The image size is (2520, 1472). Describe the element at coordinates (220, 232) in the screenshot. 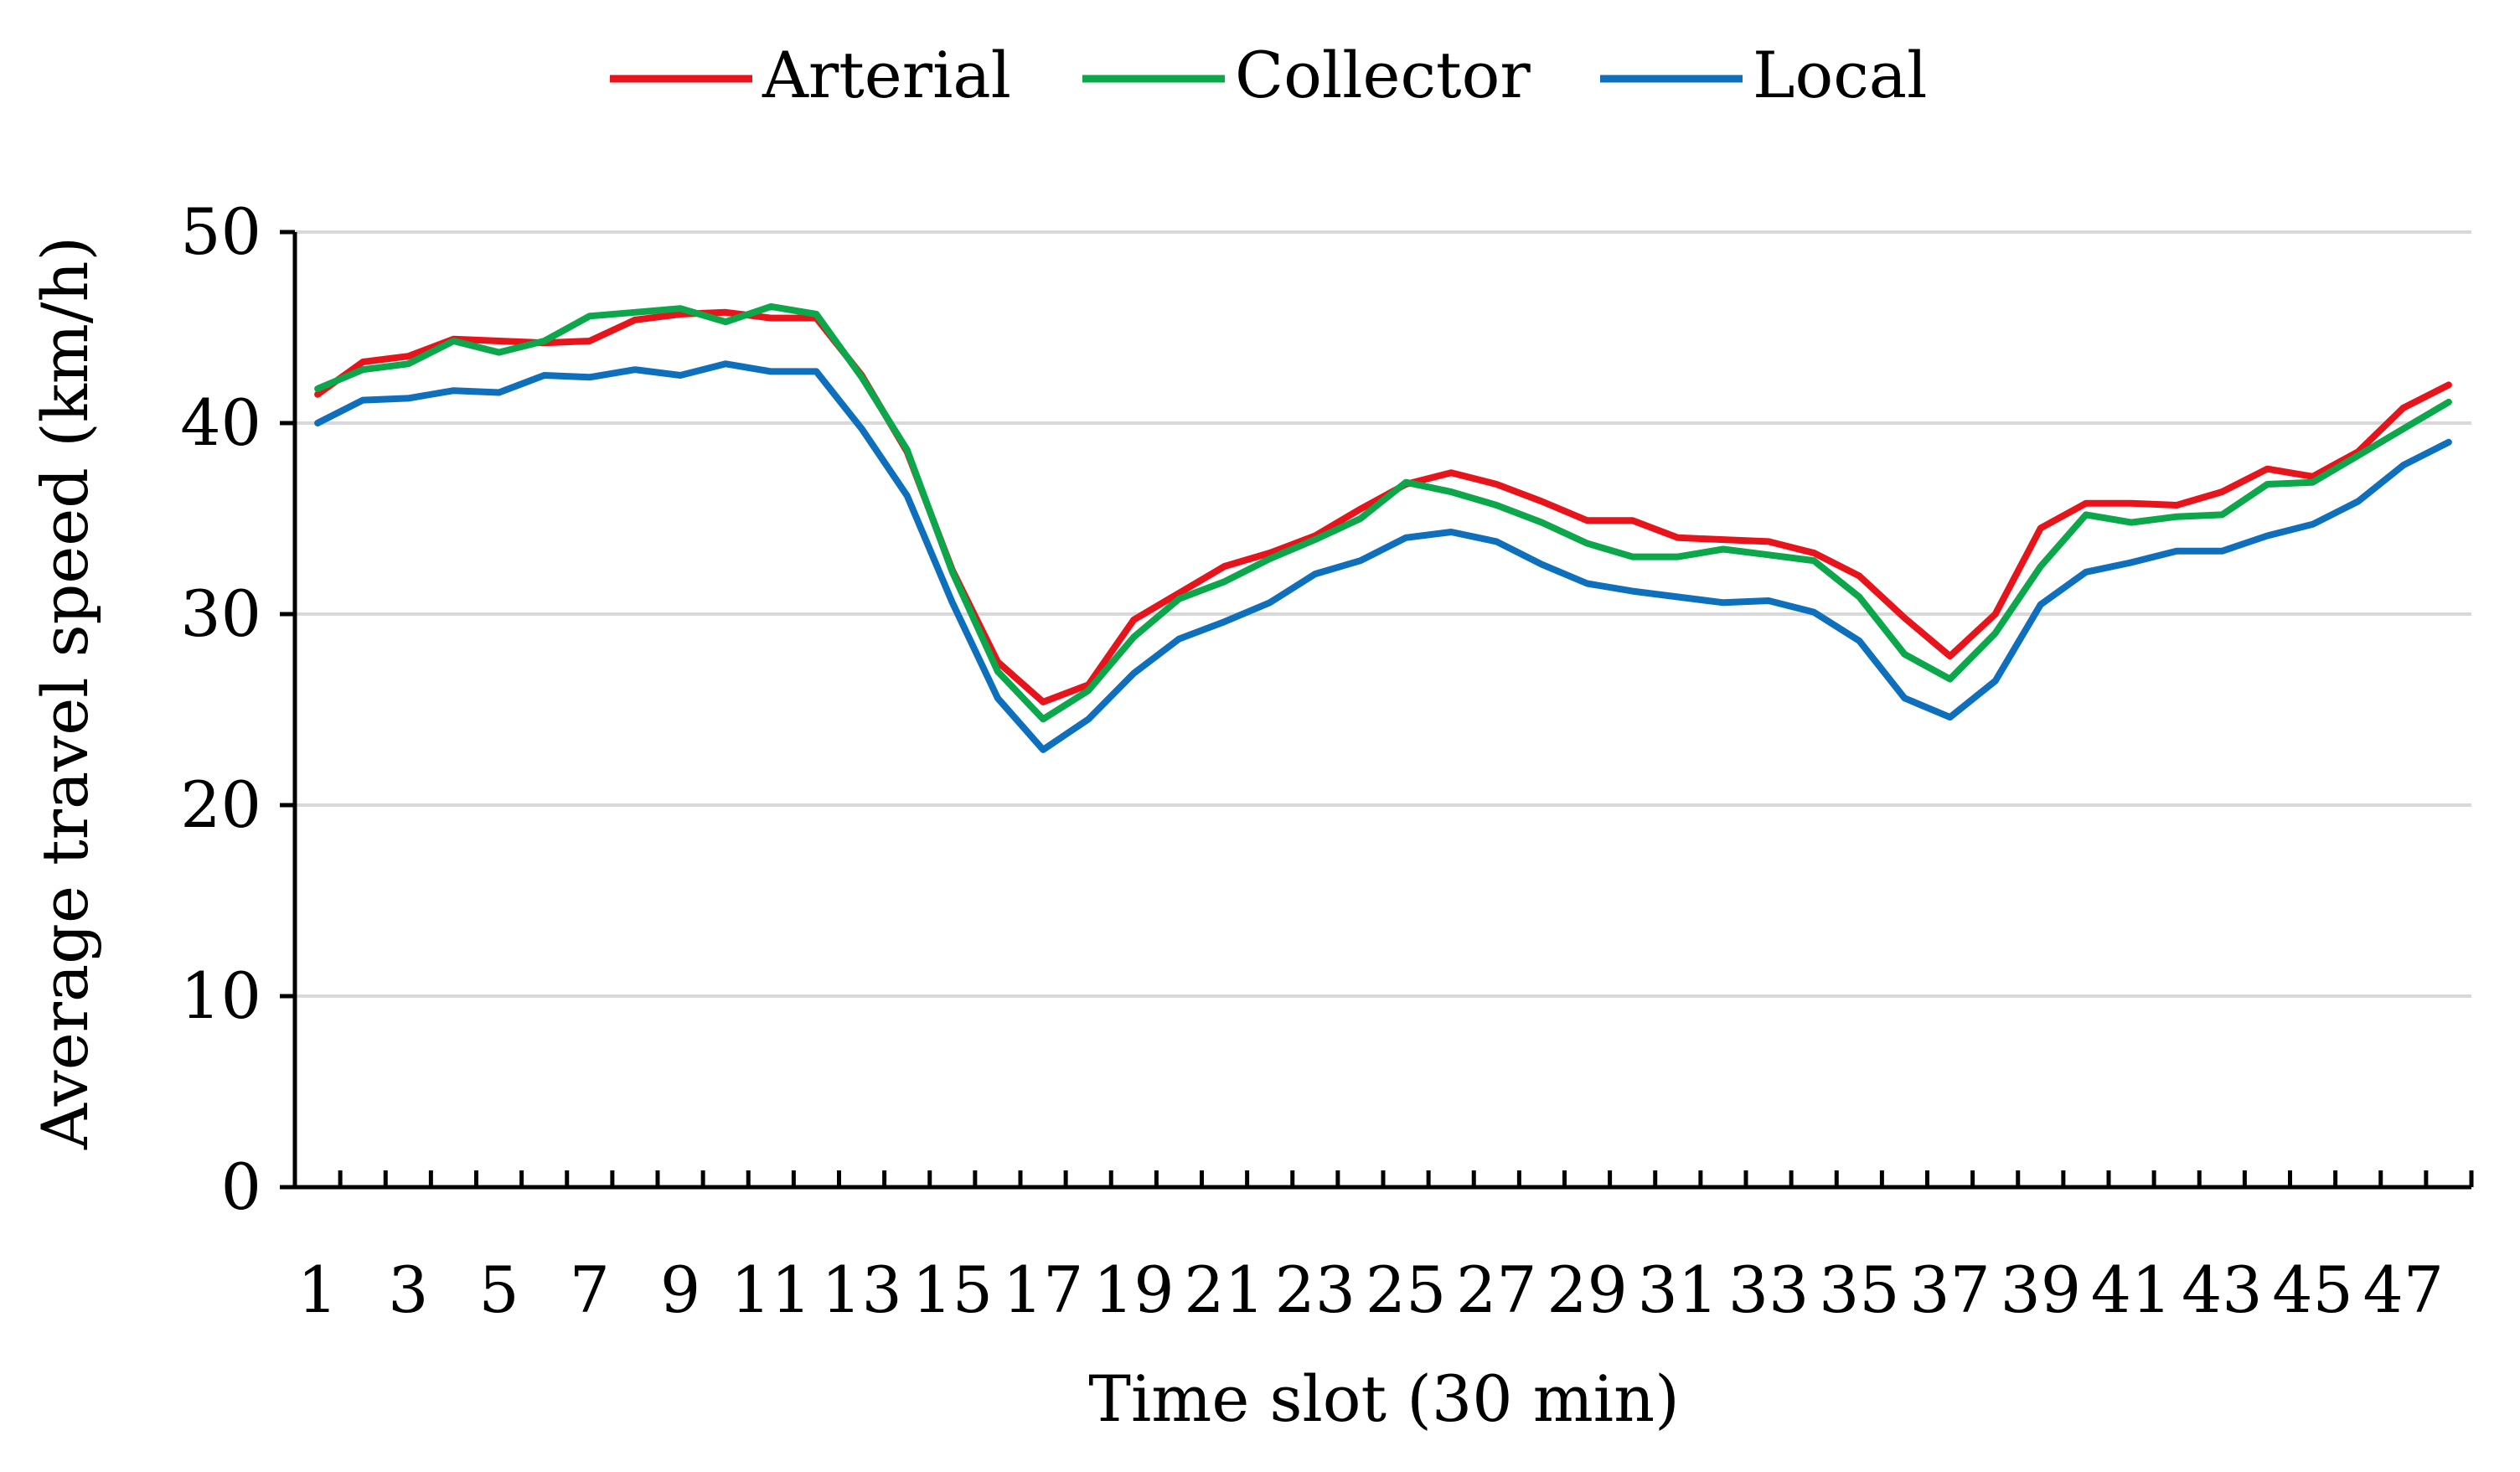

I see `y-tick-label: 50` at that location.